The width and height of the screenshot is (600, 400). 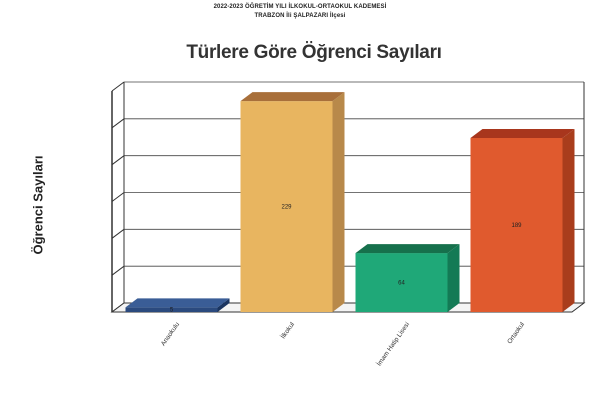 I want to click on data-label: 189, so click(x=516, y=226).